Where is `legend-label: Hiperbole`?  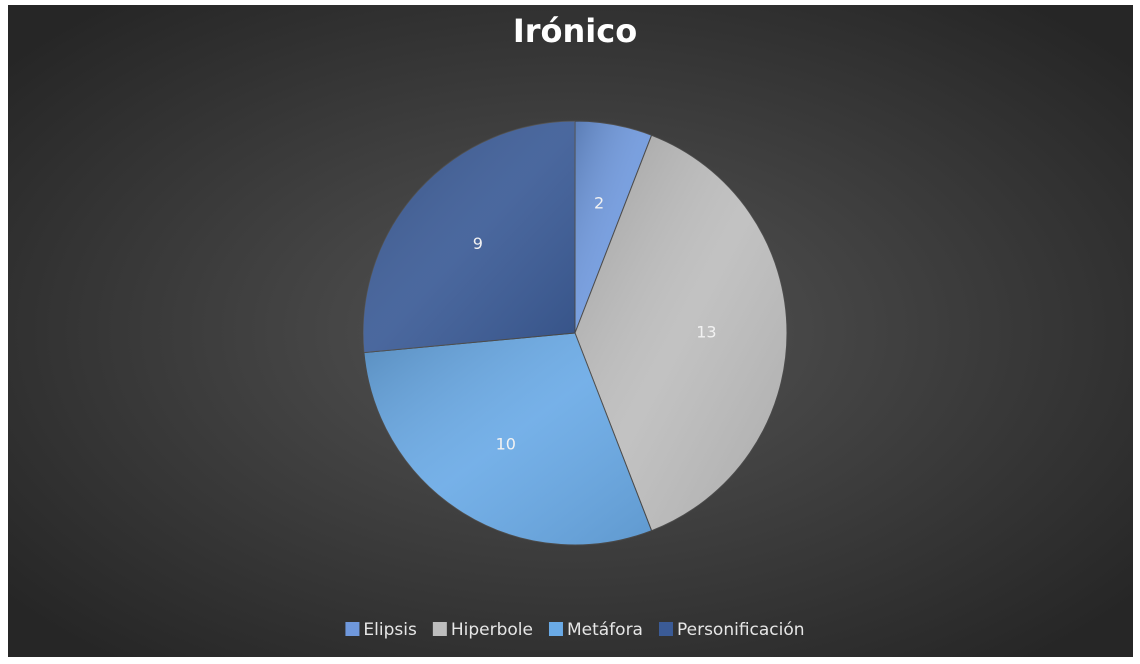 legend-label: Hiperbole is located at coordinates (492, 630).